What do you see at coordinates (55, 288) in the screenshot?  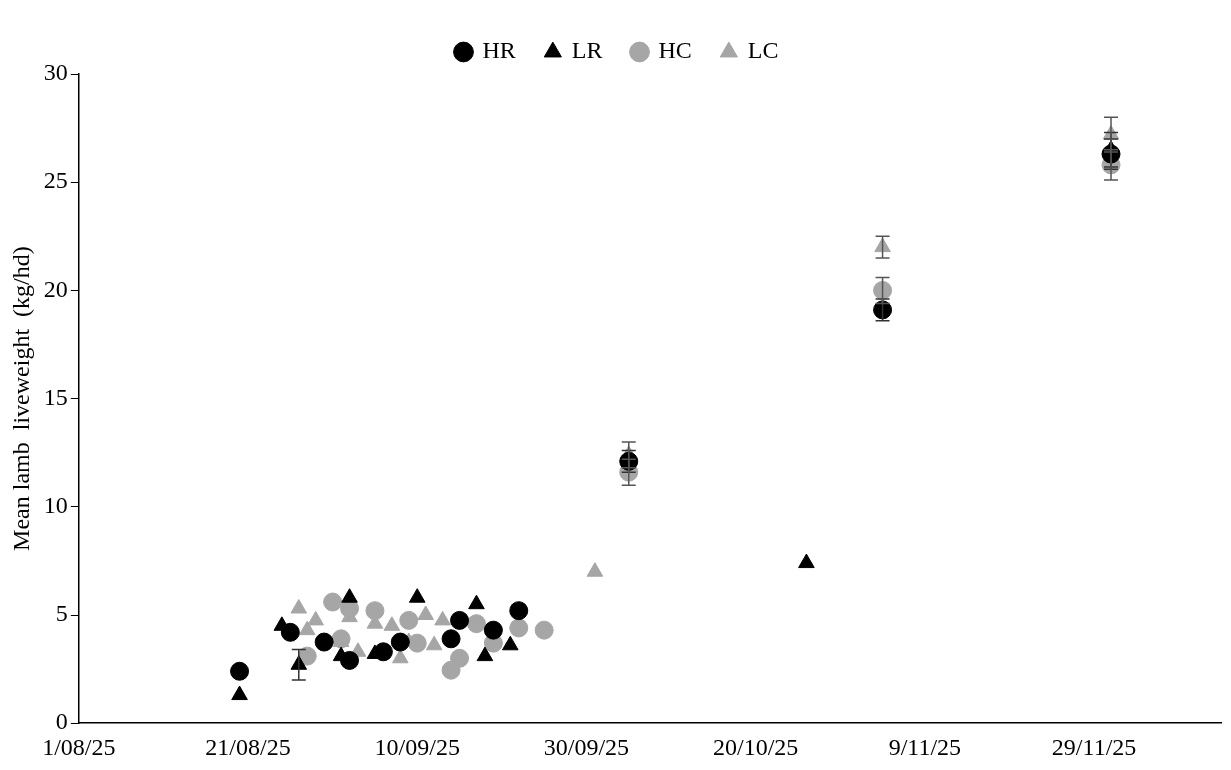 I see `y-tick-label: 20` at bounding box center [55, 288].